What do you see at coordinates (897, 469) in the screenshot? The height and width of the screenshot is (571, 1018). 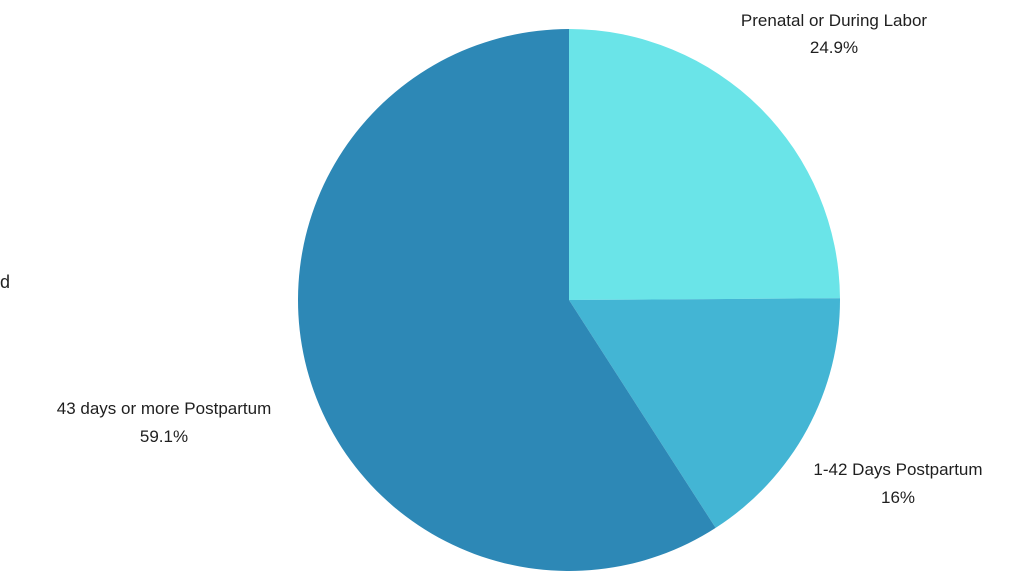 I see `slice-category-label: 1-42 Days Postpartum` at bounding box center [897, 469].